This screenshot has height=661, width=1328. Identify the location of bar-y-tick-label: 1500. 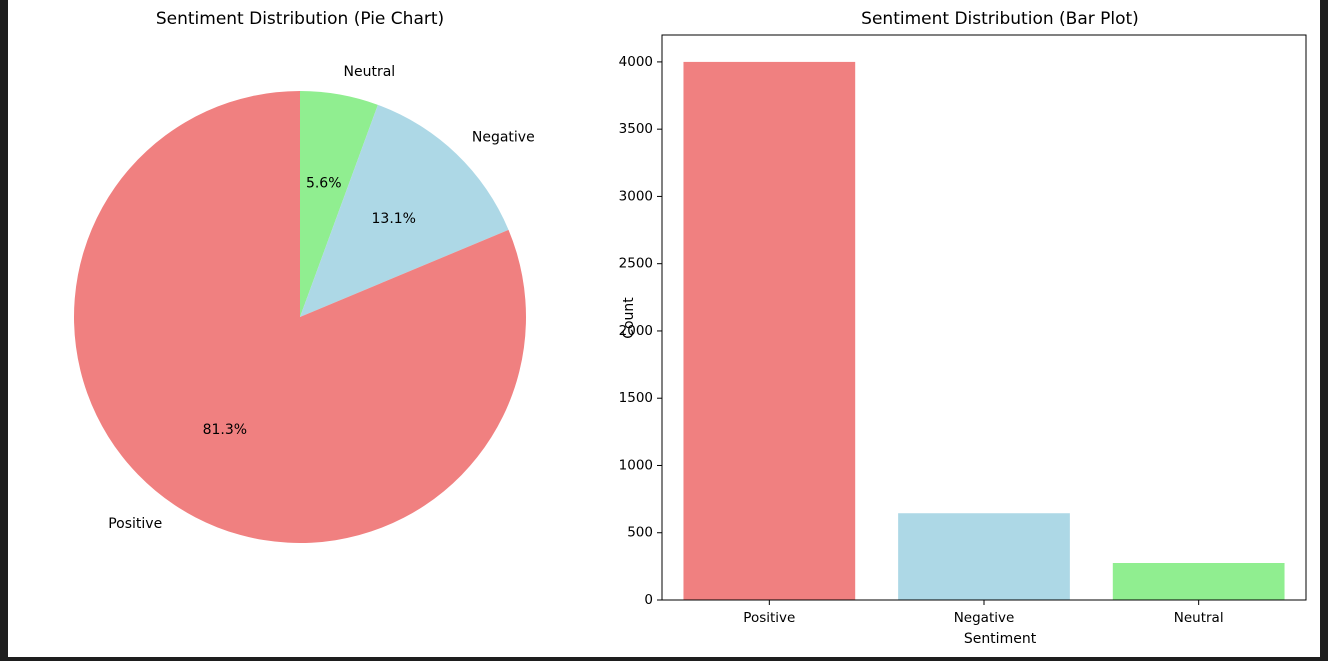
(636, 398).